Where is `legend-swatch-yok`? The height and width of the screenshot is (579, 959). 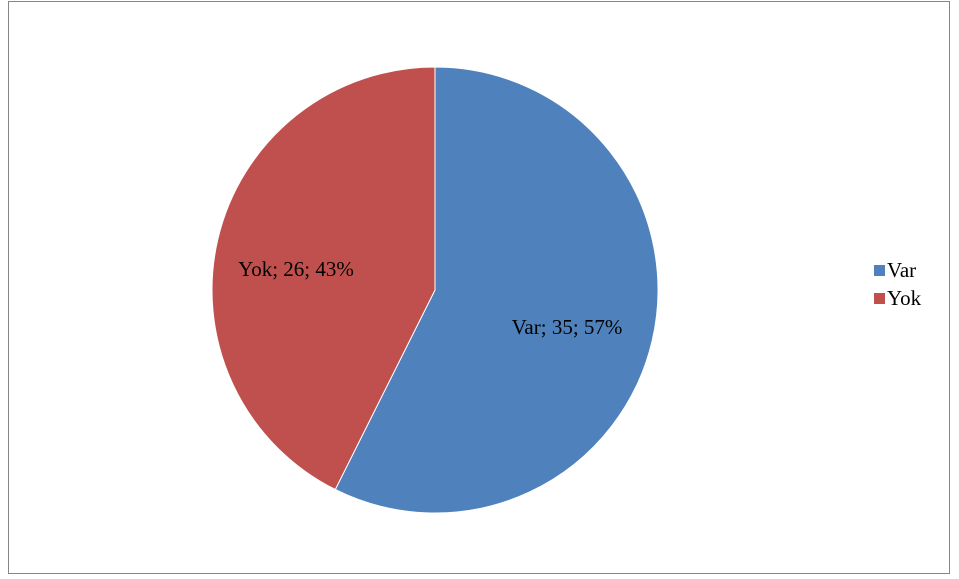
legend-swatch-yok is located at coordinates (879, 298).